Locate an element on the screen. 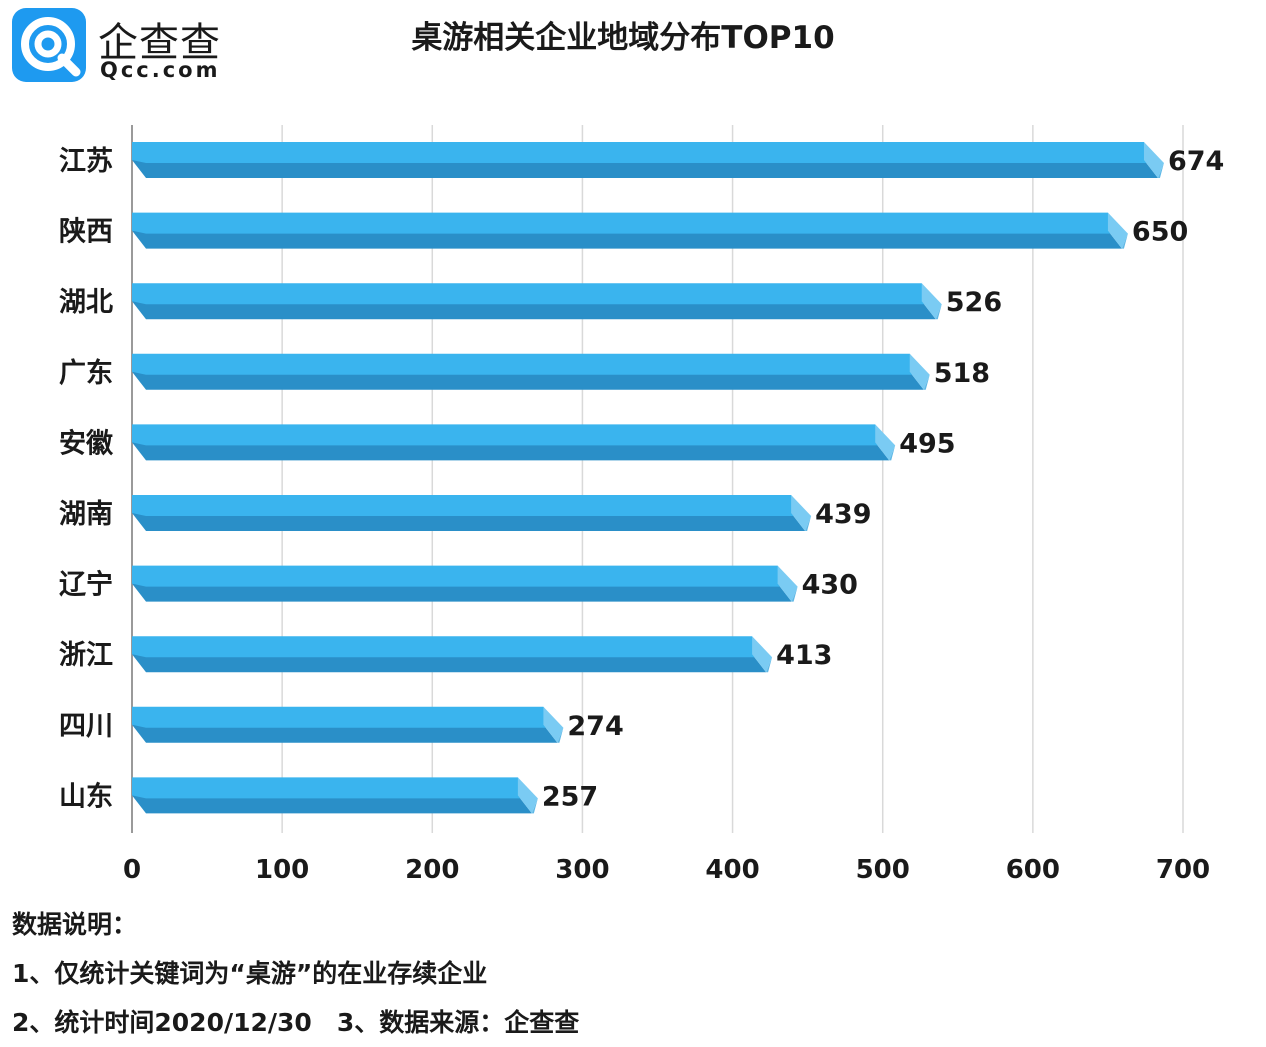 The height and width of the screenshot is (1047, 1266). brand-name-en: Qcc.com is located at coordinates (160, 70).